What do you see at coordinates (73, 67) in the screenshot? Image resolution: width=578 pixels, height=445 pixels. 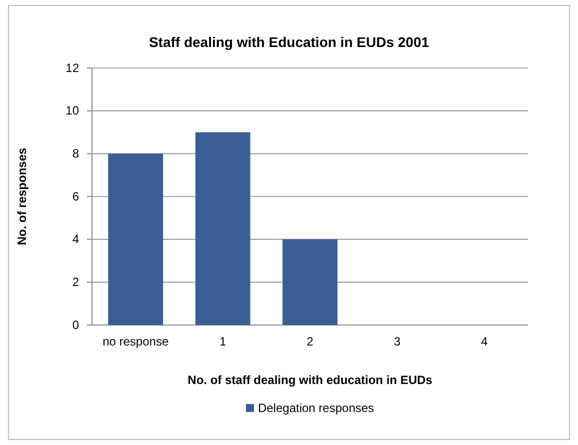 I see `y-tick-label: 12` at bounding box center [73, 67].